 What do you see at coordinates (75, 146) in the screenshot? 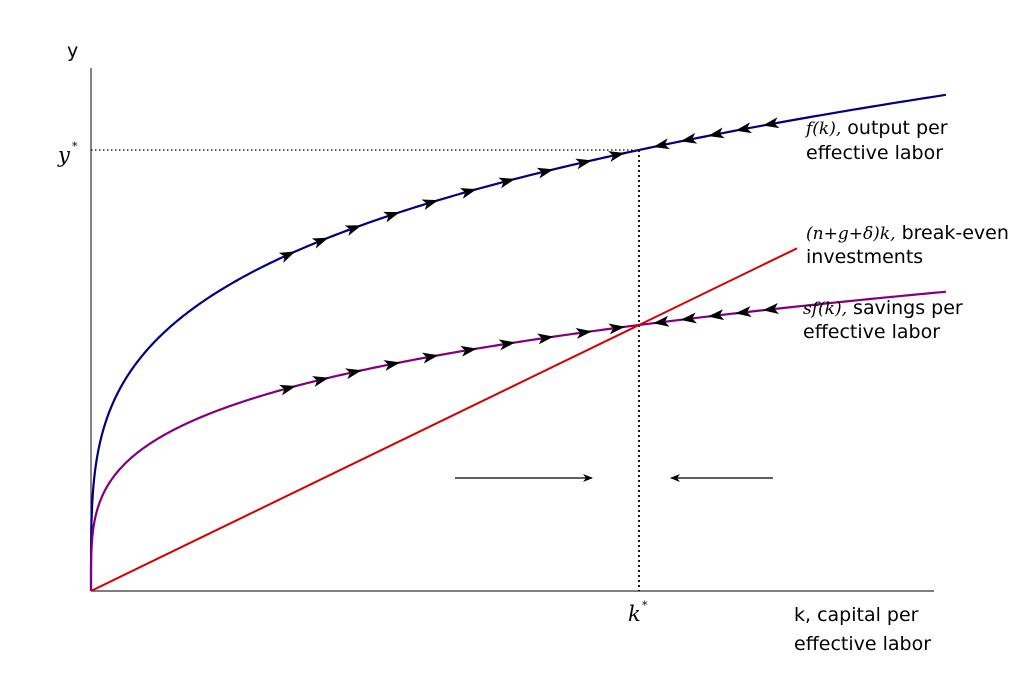
I see `y-star-superscript: *` at bounding box center [75, 146].